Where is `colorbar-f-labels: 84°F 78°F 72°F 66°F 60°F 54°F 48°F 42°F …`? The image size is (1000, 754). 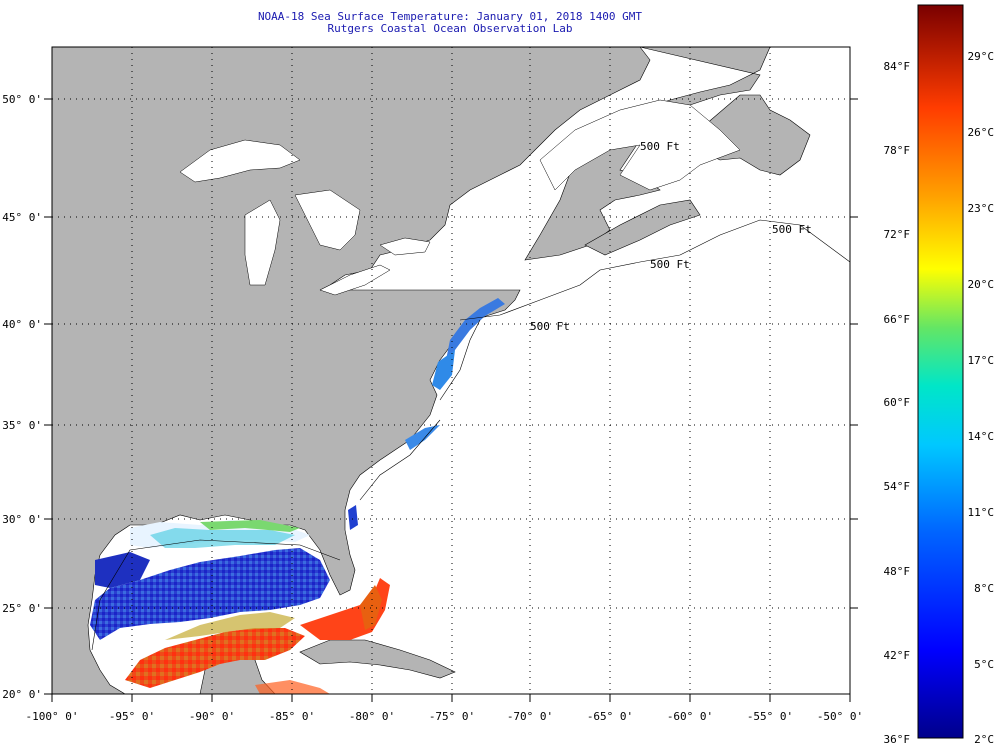
colorbar-f-labels: 84°F 78°F 72°F 66°F 60°F 54°F 48°F 42°F … is located at coordinates (897, 403).